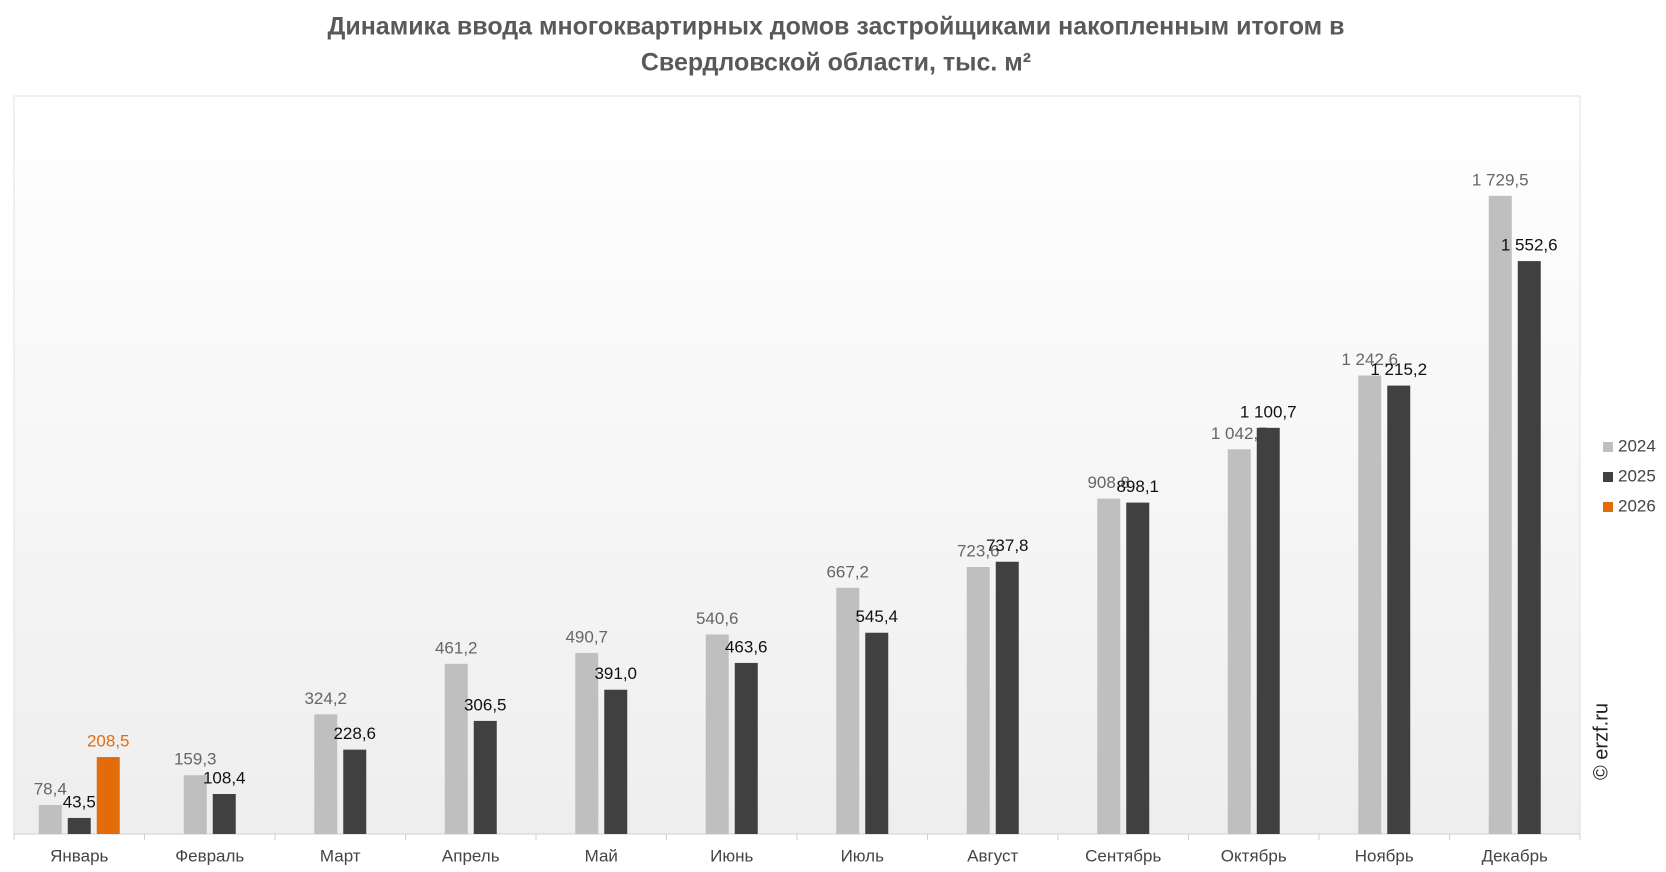 The width and height of the screenshot is (1666, 872). I want to click on value-label: 540,6, so click(717, 618).